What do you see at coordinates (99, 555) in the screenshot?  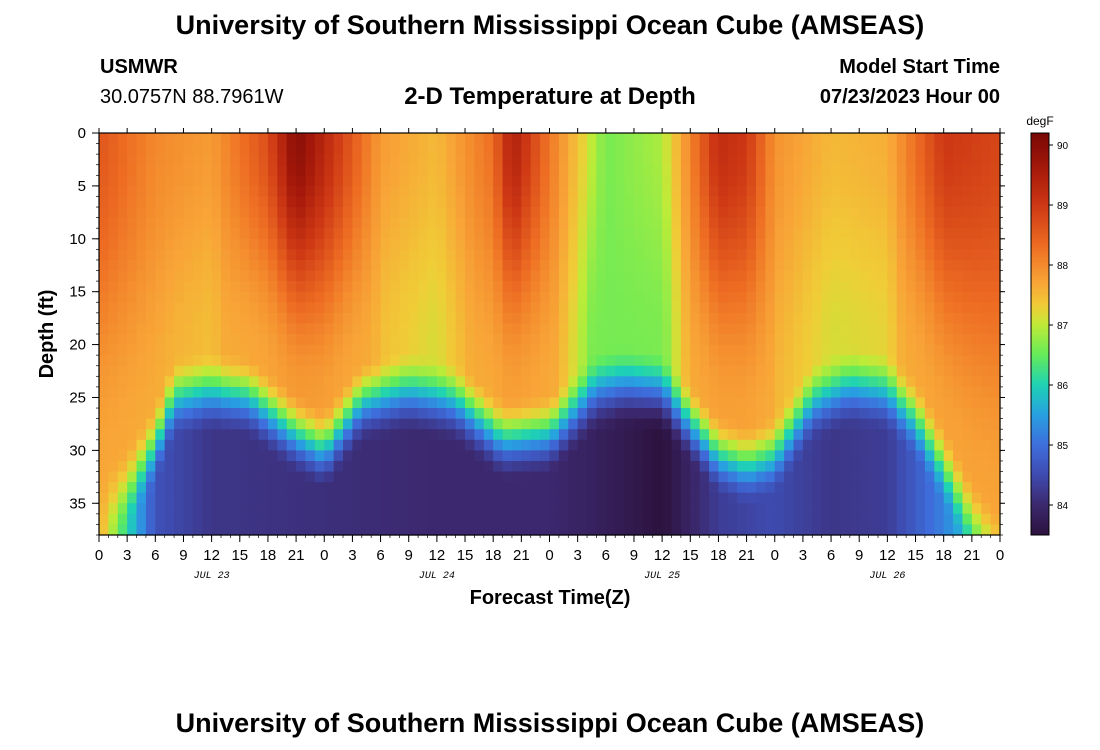 I see `x-tick-label: 0` at bounding box center [99, 555].